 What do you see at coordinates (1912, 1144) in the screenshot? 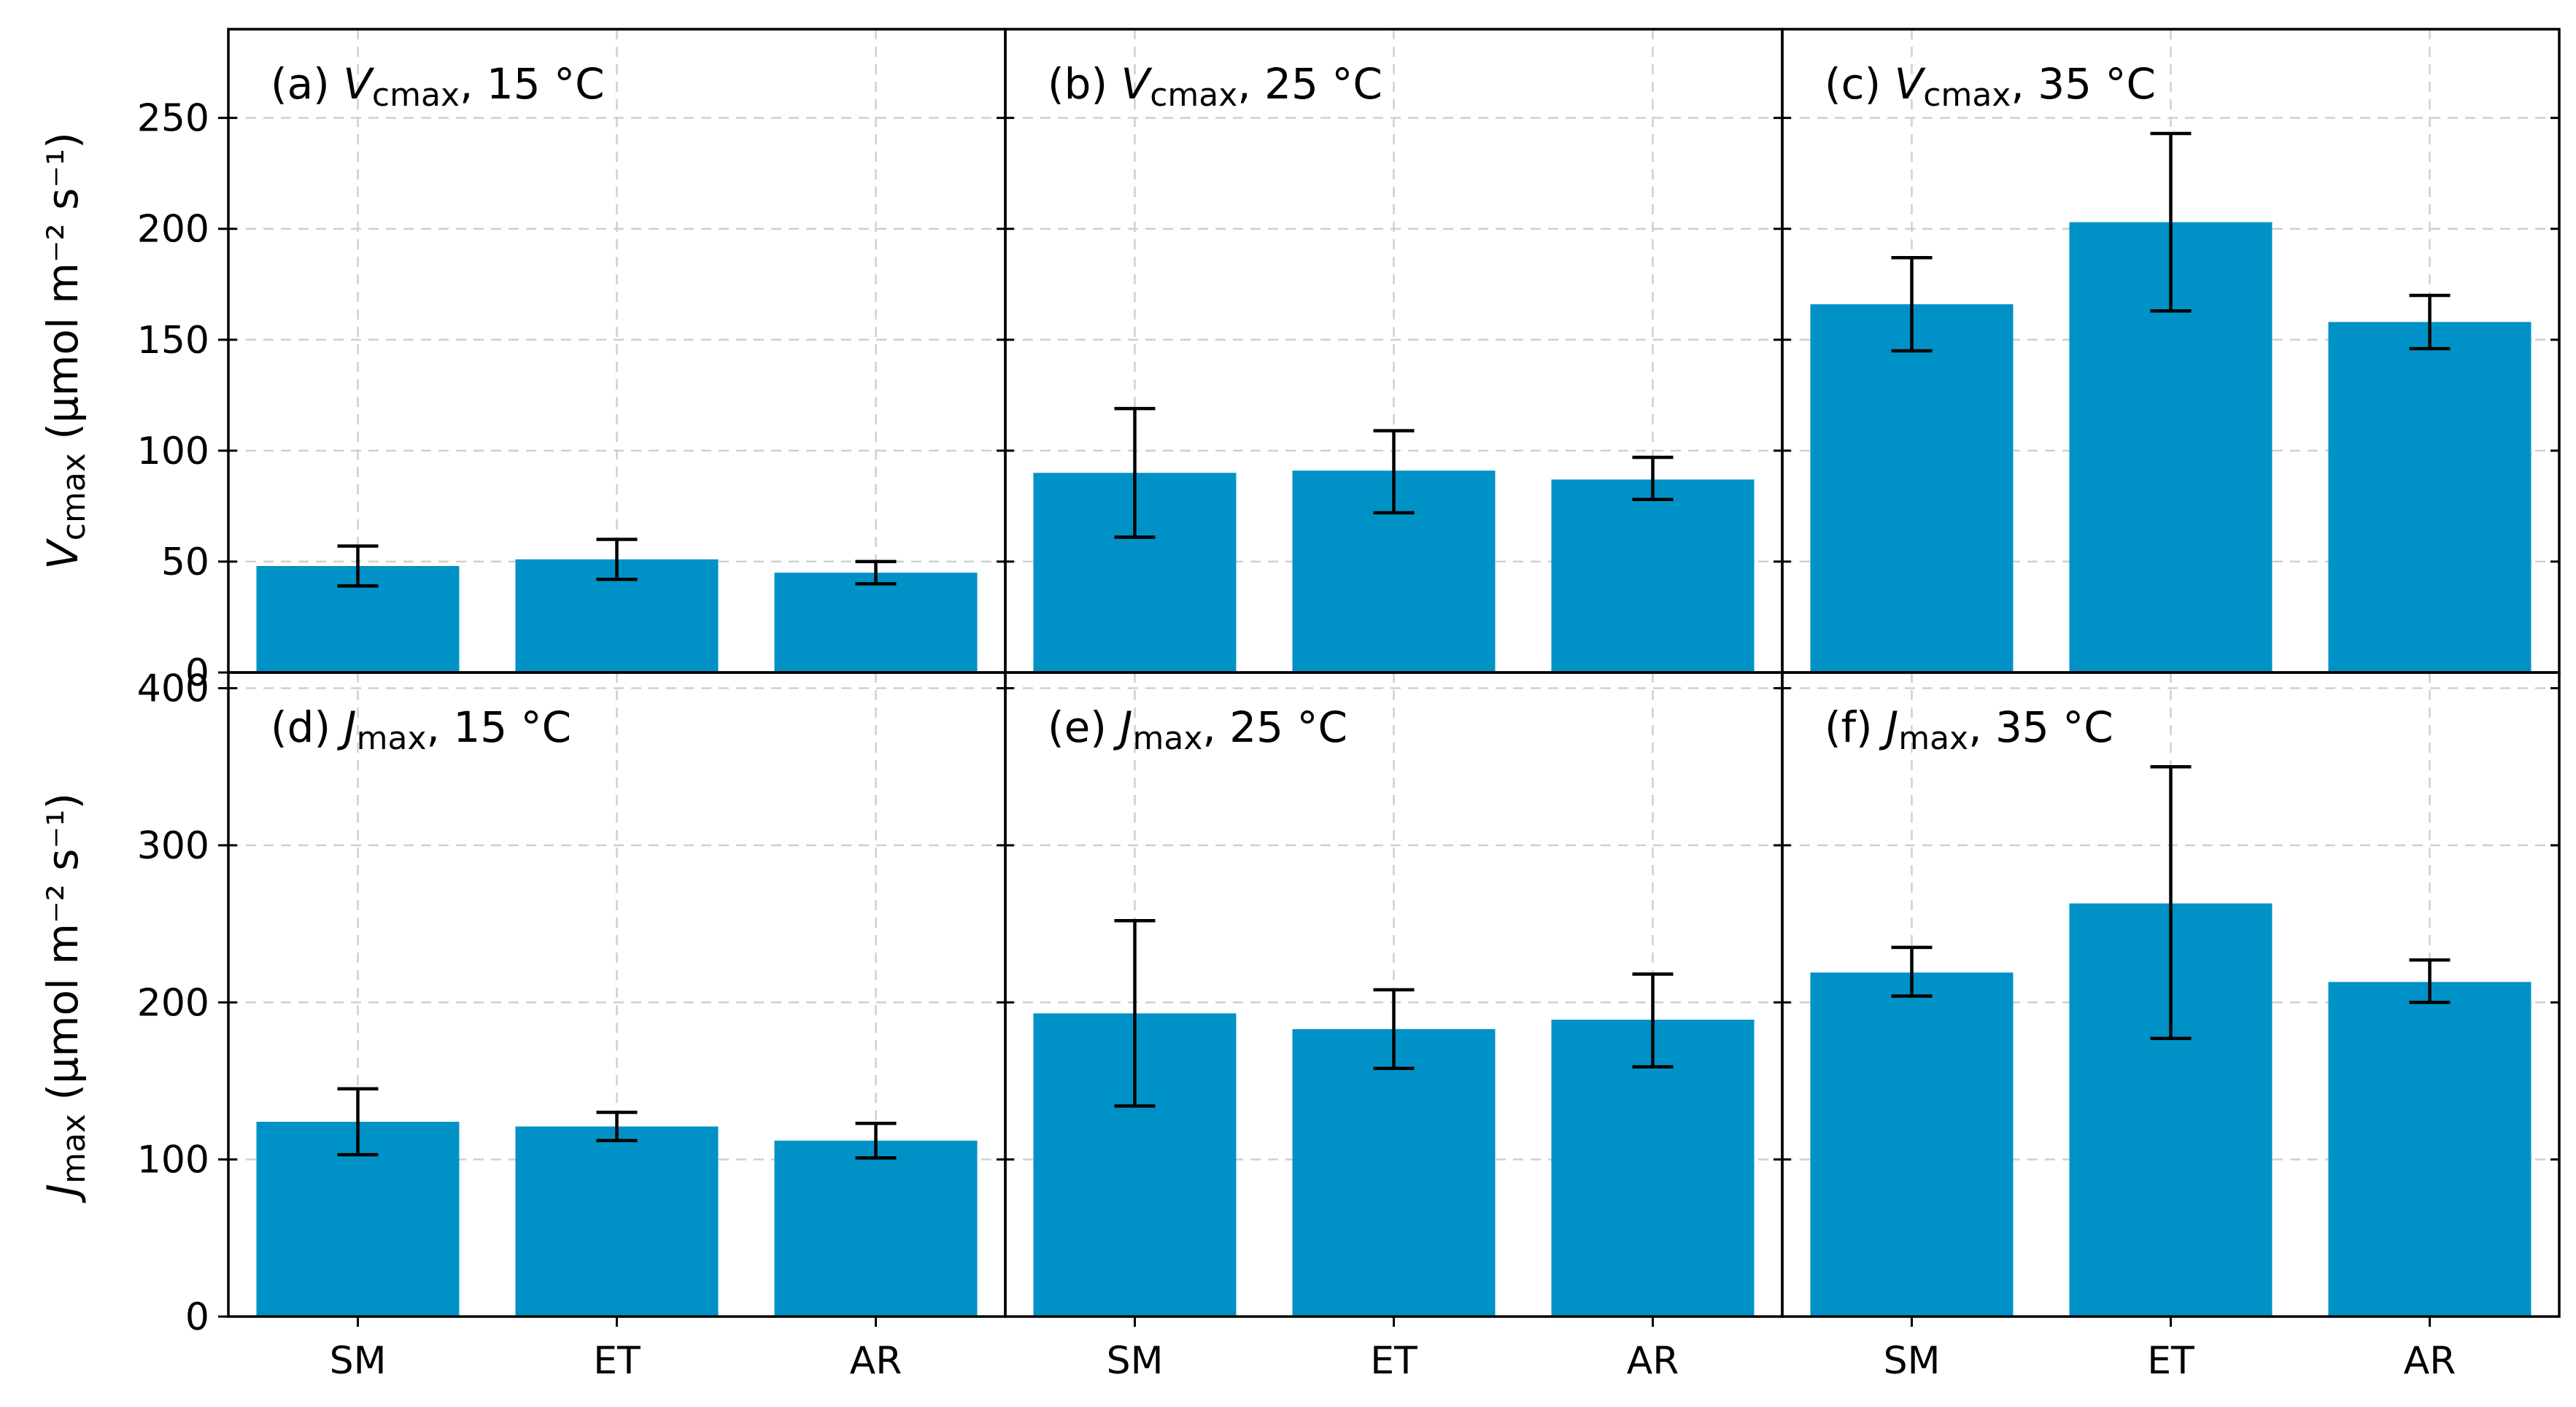
I see `bar-f-sm` at bounding box center [1912, 1144].